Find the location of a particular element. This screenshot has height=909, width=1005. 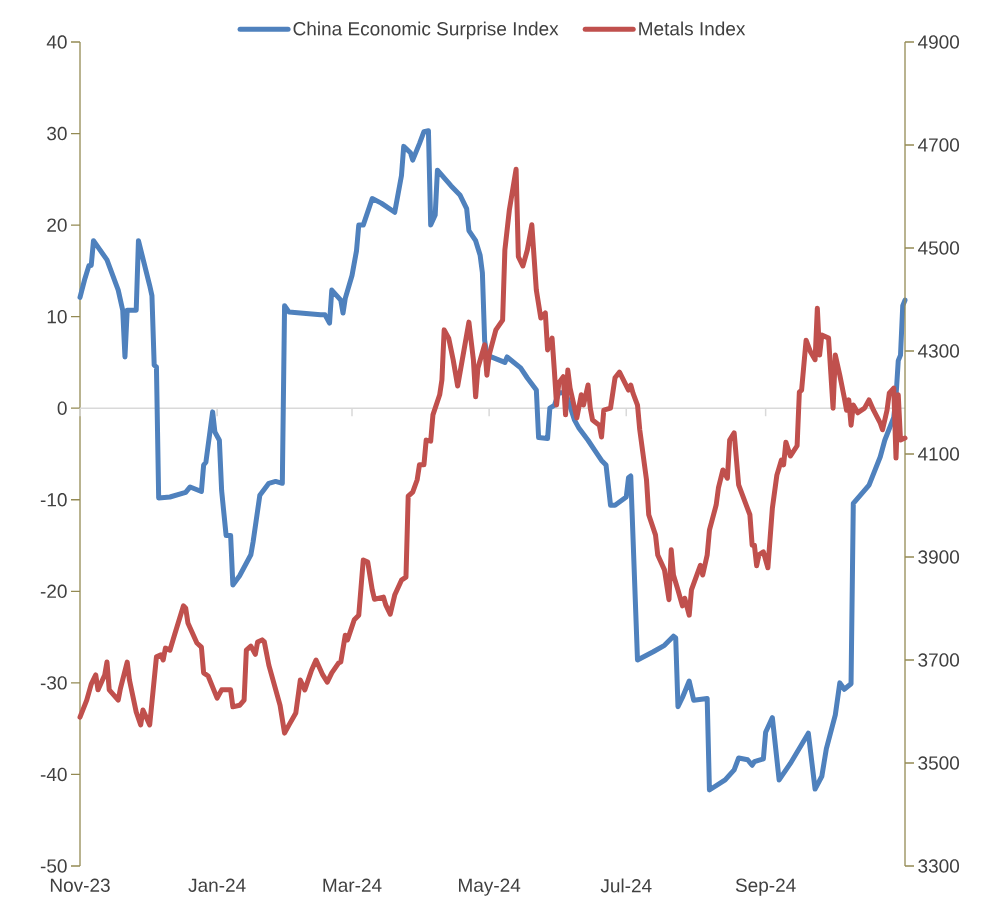

y2-tick-label: 4300 is located at coordinates (938, 351).